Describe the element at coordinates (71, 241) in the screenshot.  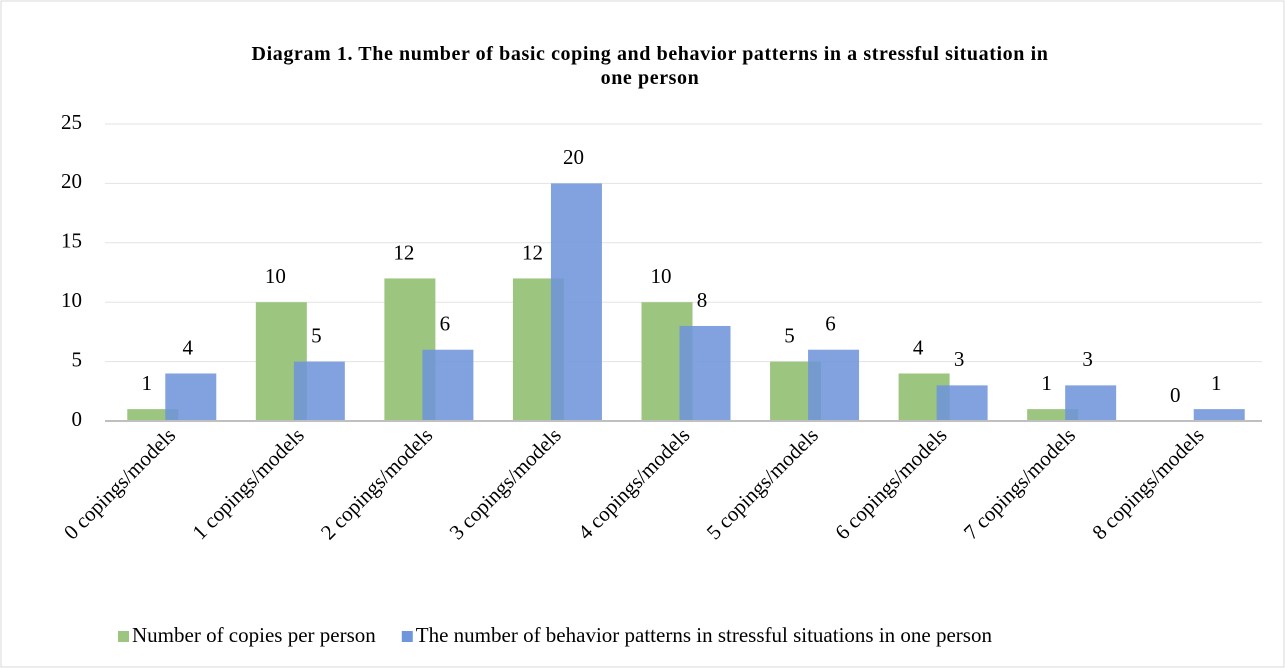
I see `y-tick-label: 15` at that location.